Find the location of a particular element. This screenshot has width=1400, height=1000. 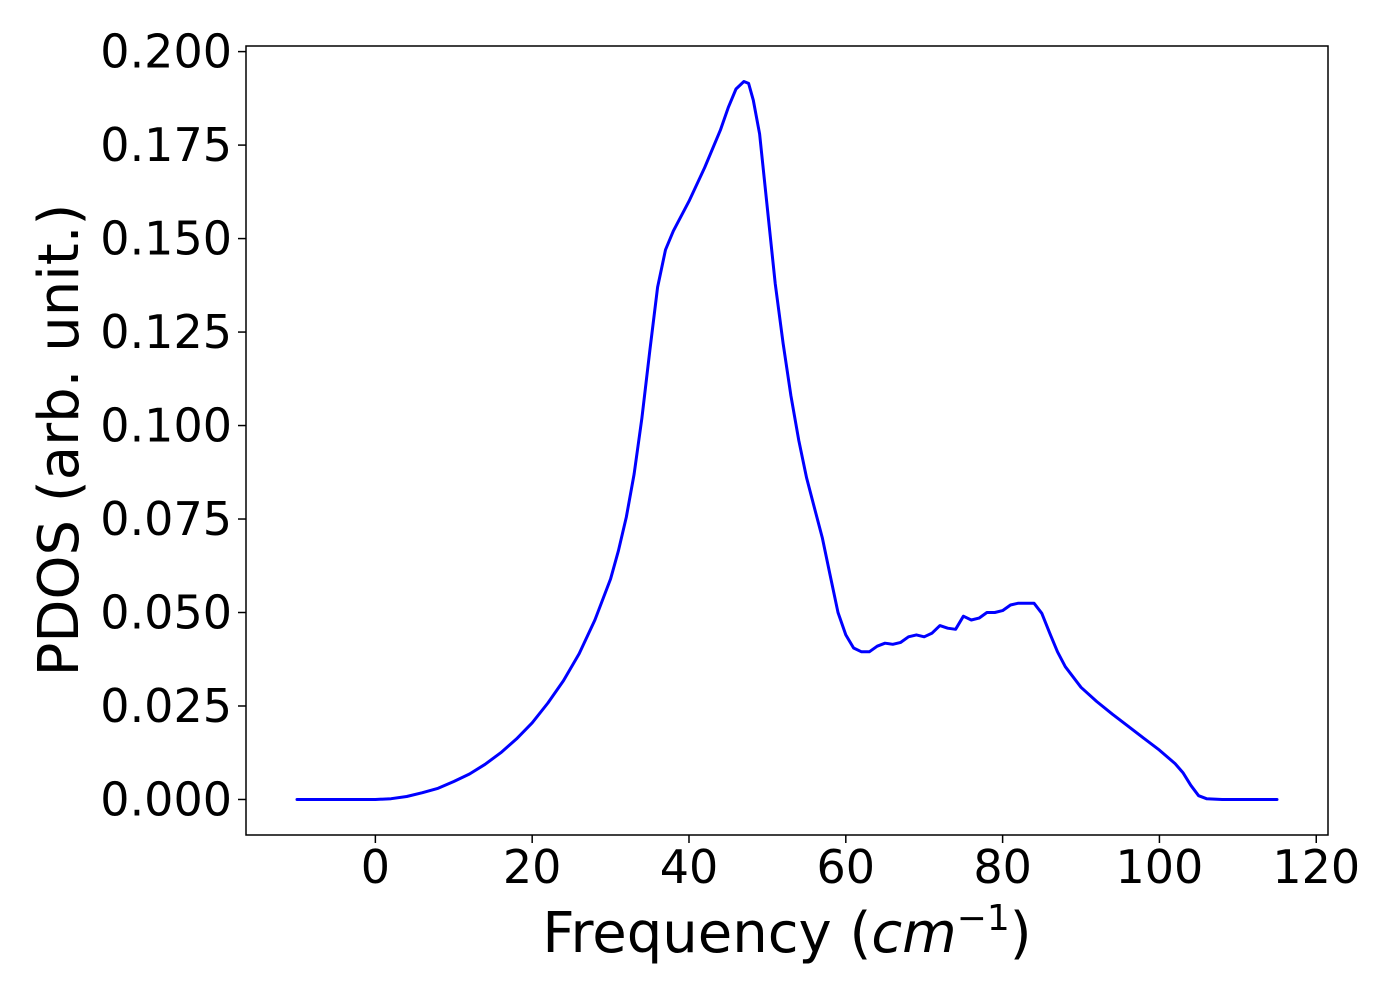

y-tick-label: 0.025 is located at coordinates (166, 706).